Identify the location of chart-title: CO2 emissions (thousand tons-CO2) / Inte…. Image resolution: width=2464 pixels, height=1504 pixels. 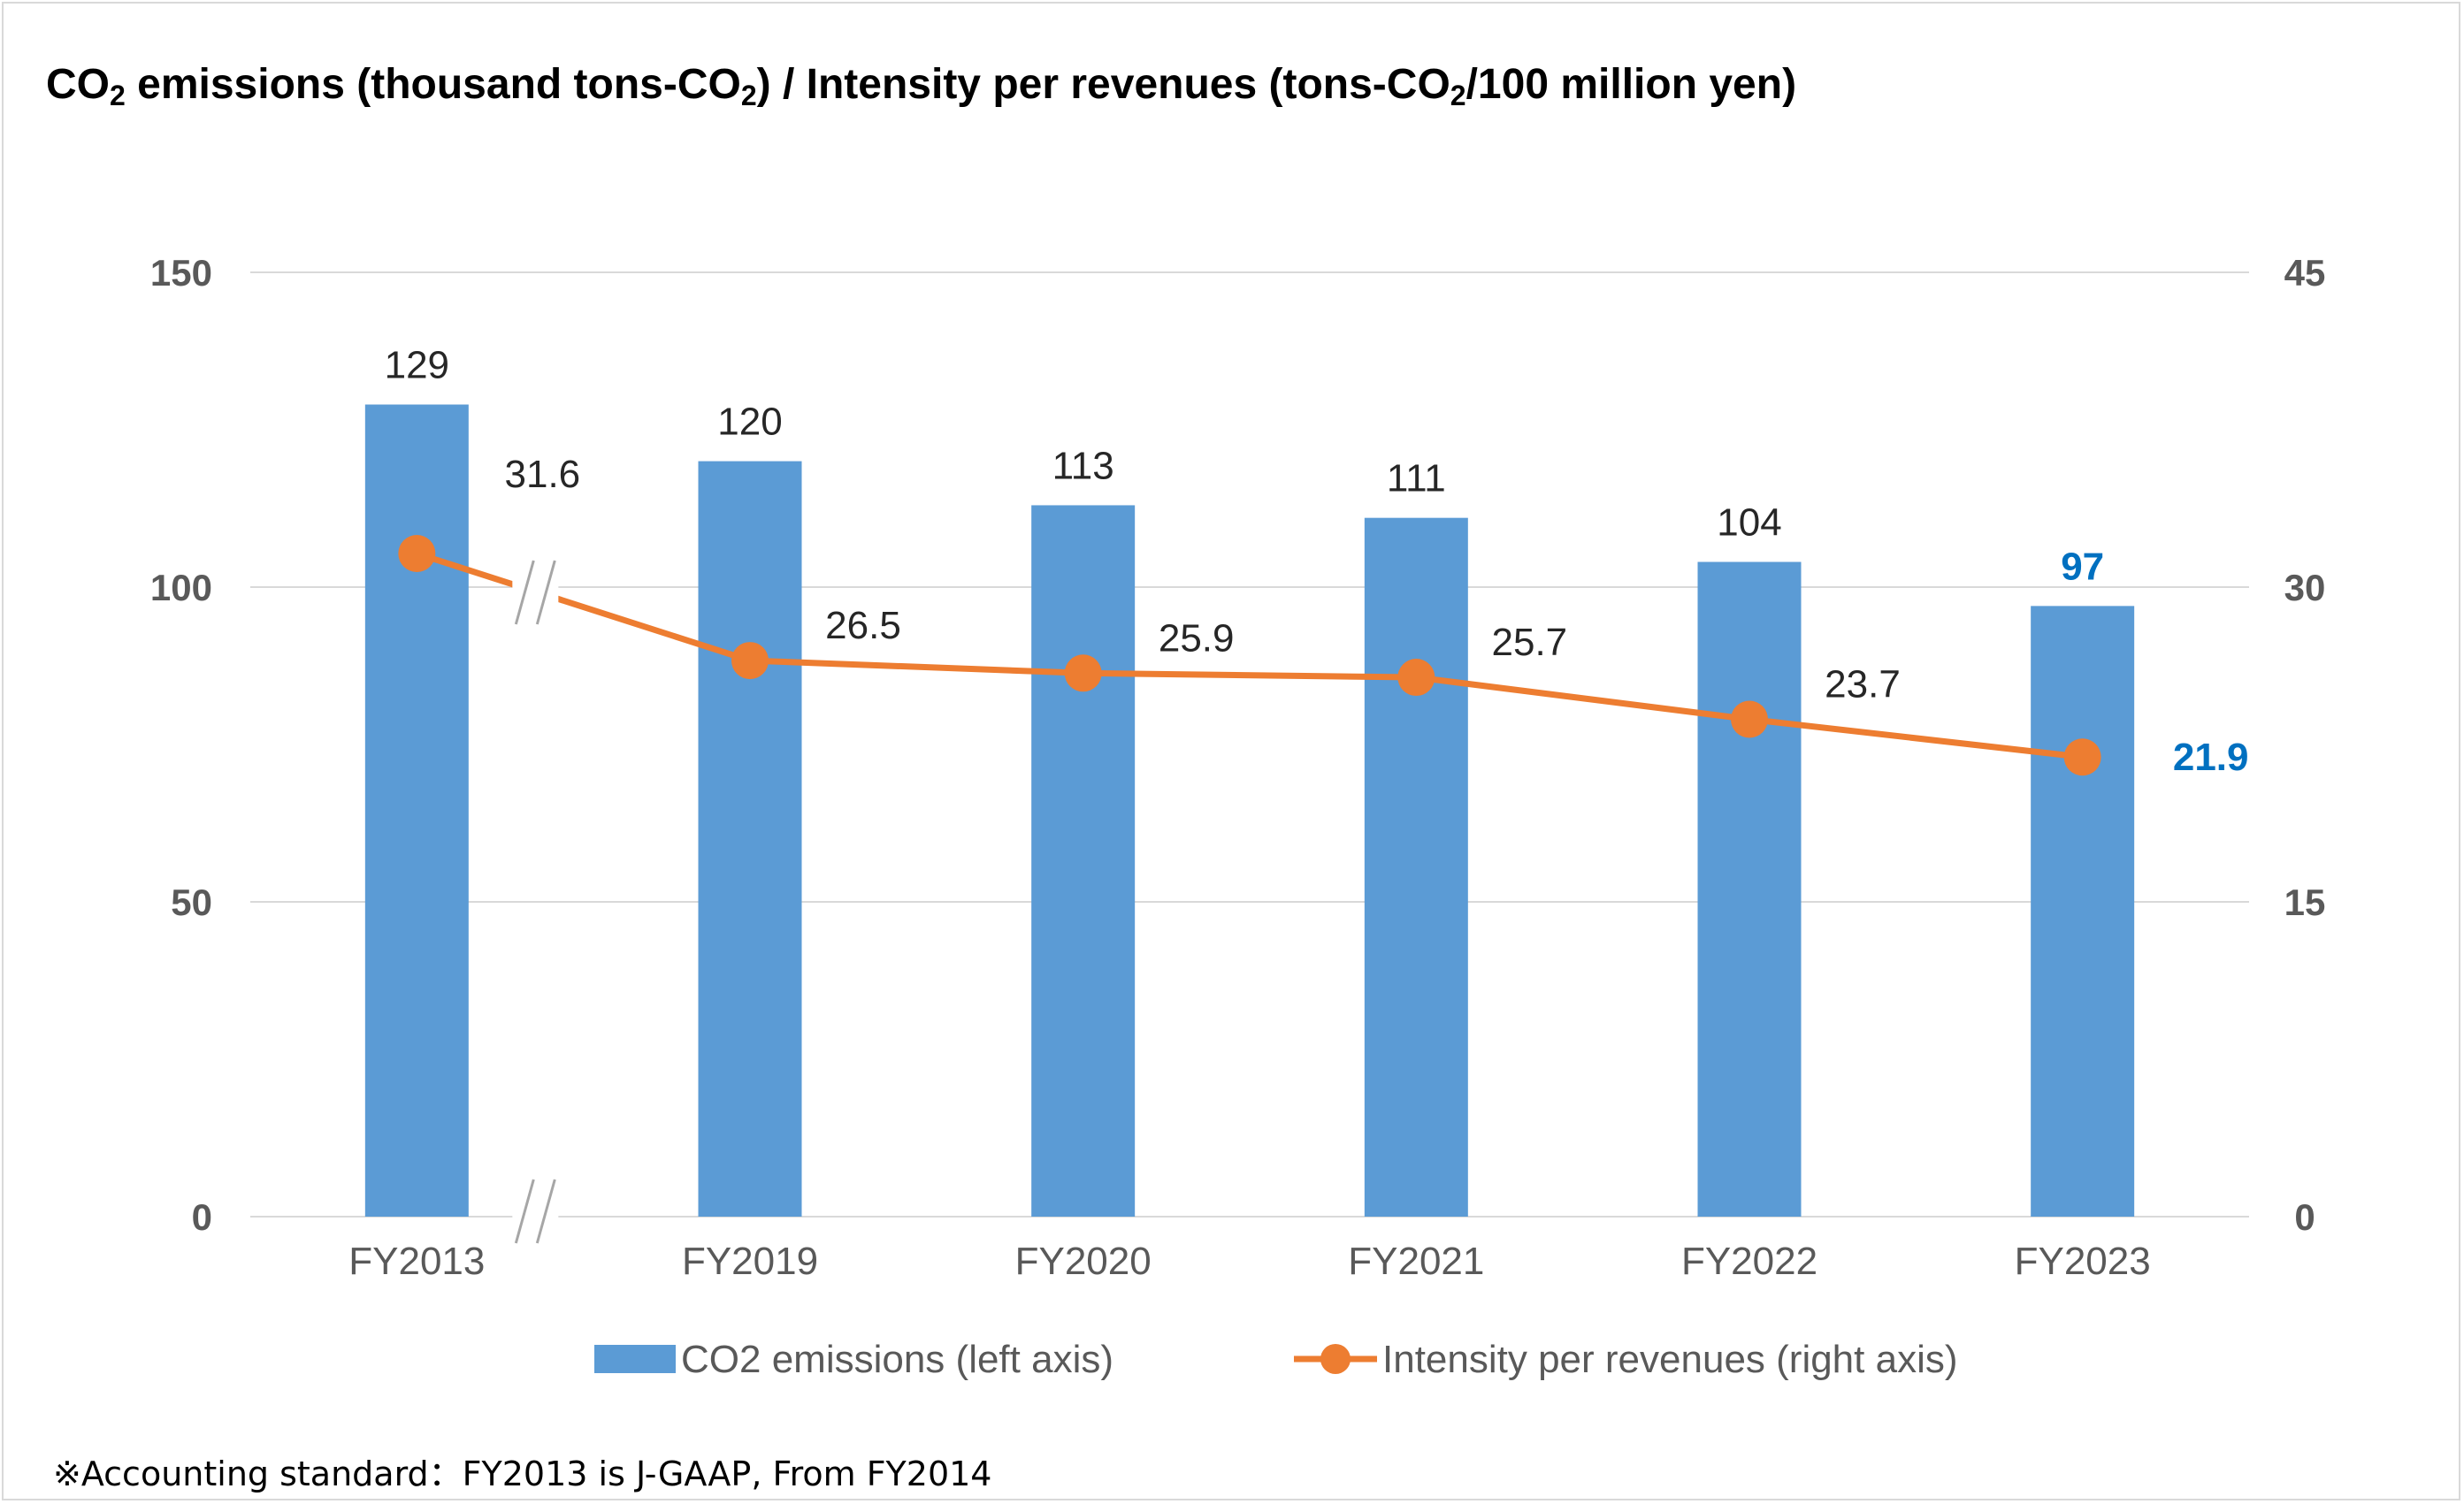
(922, 86).